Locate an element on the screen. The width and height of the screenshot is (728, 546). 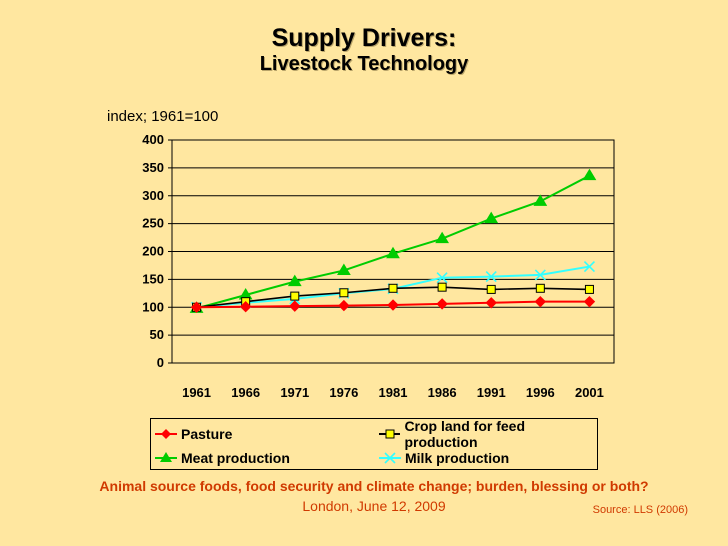
source-note: Source: LLS (2006) is located at coordinates (640, 510).